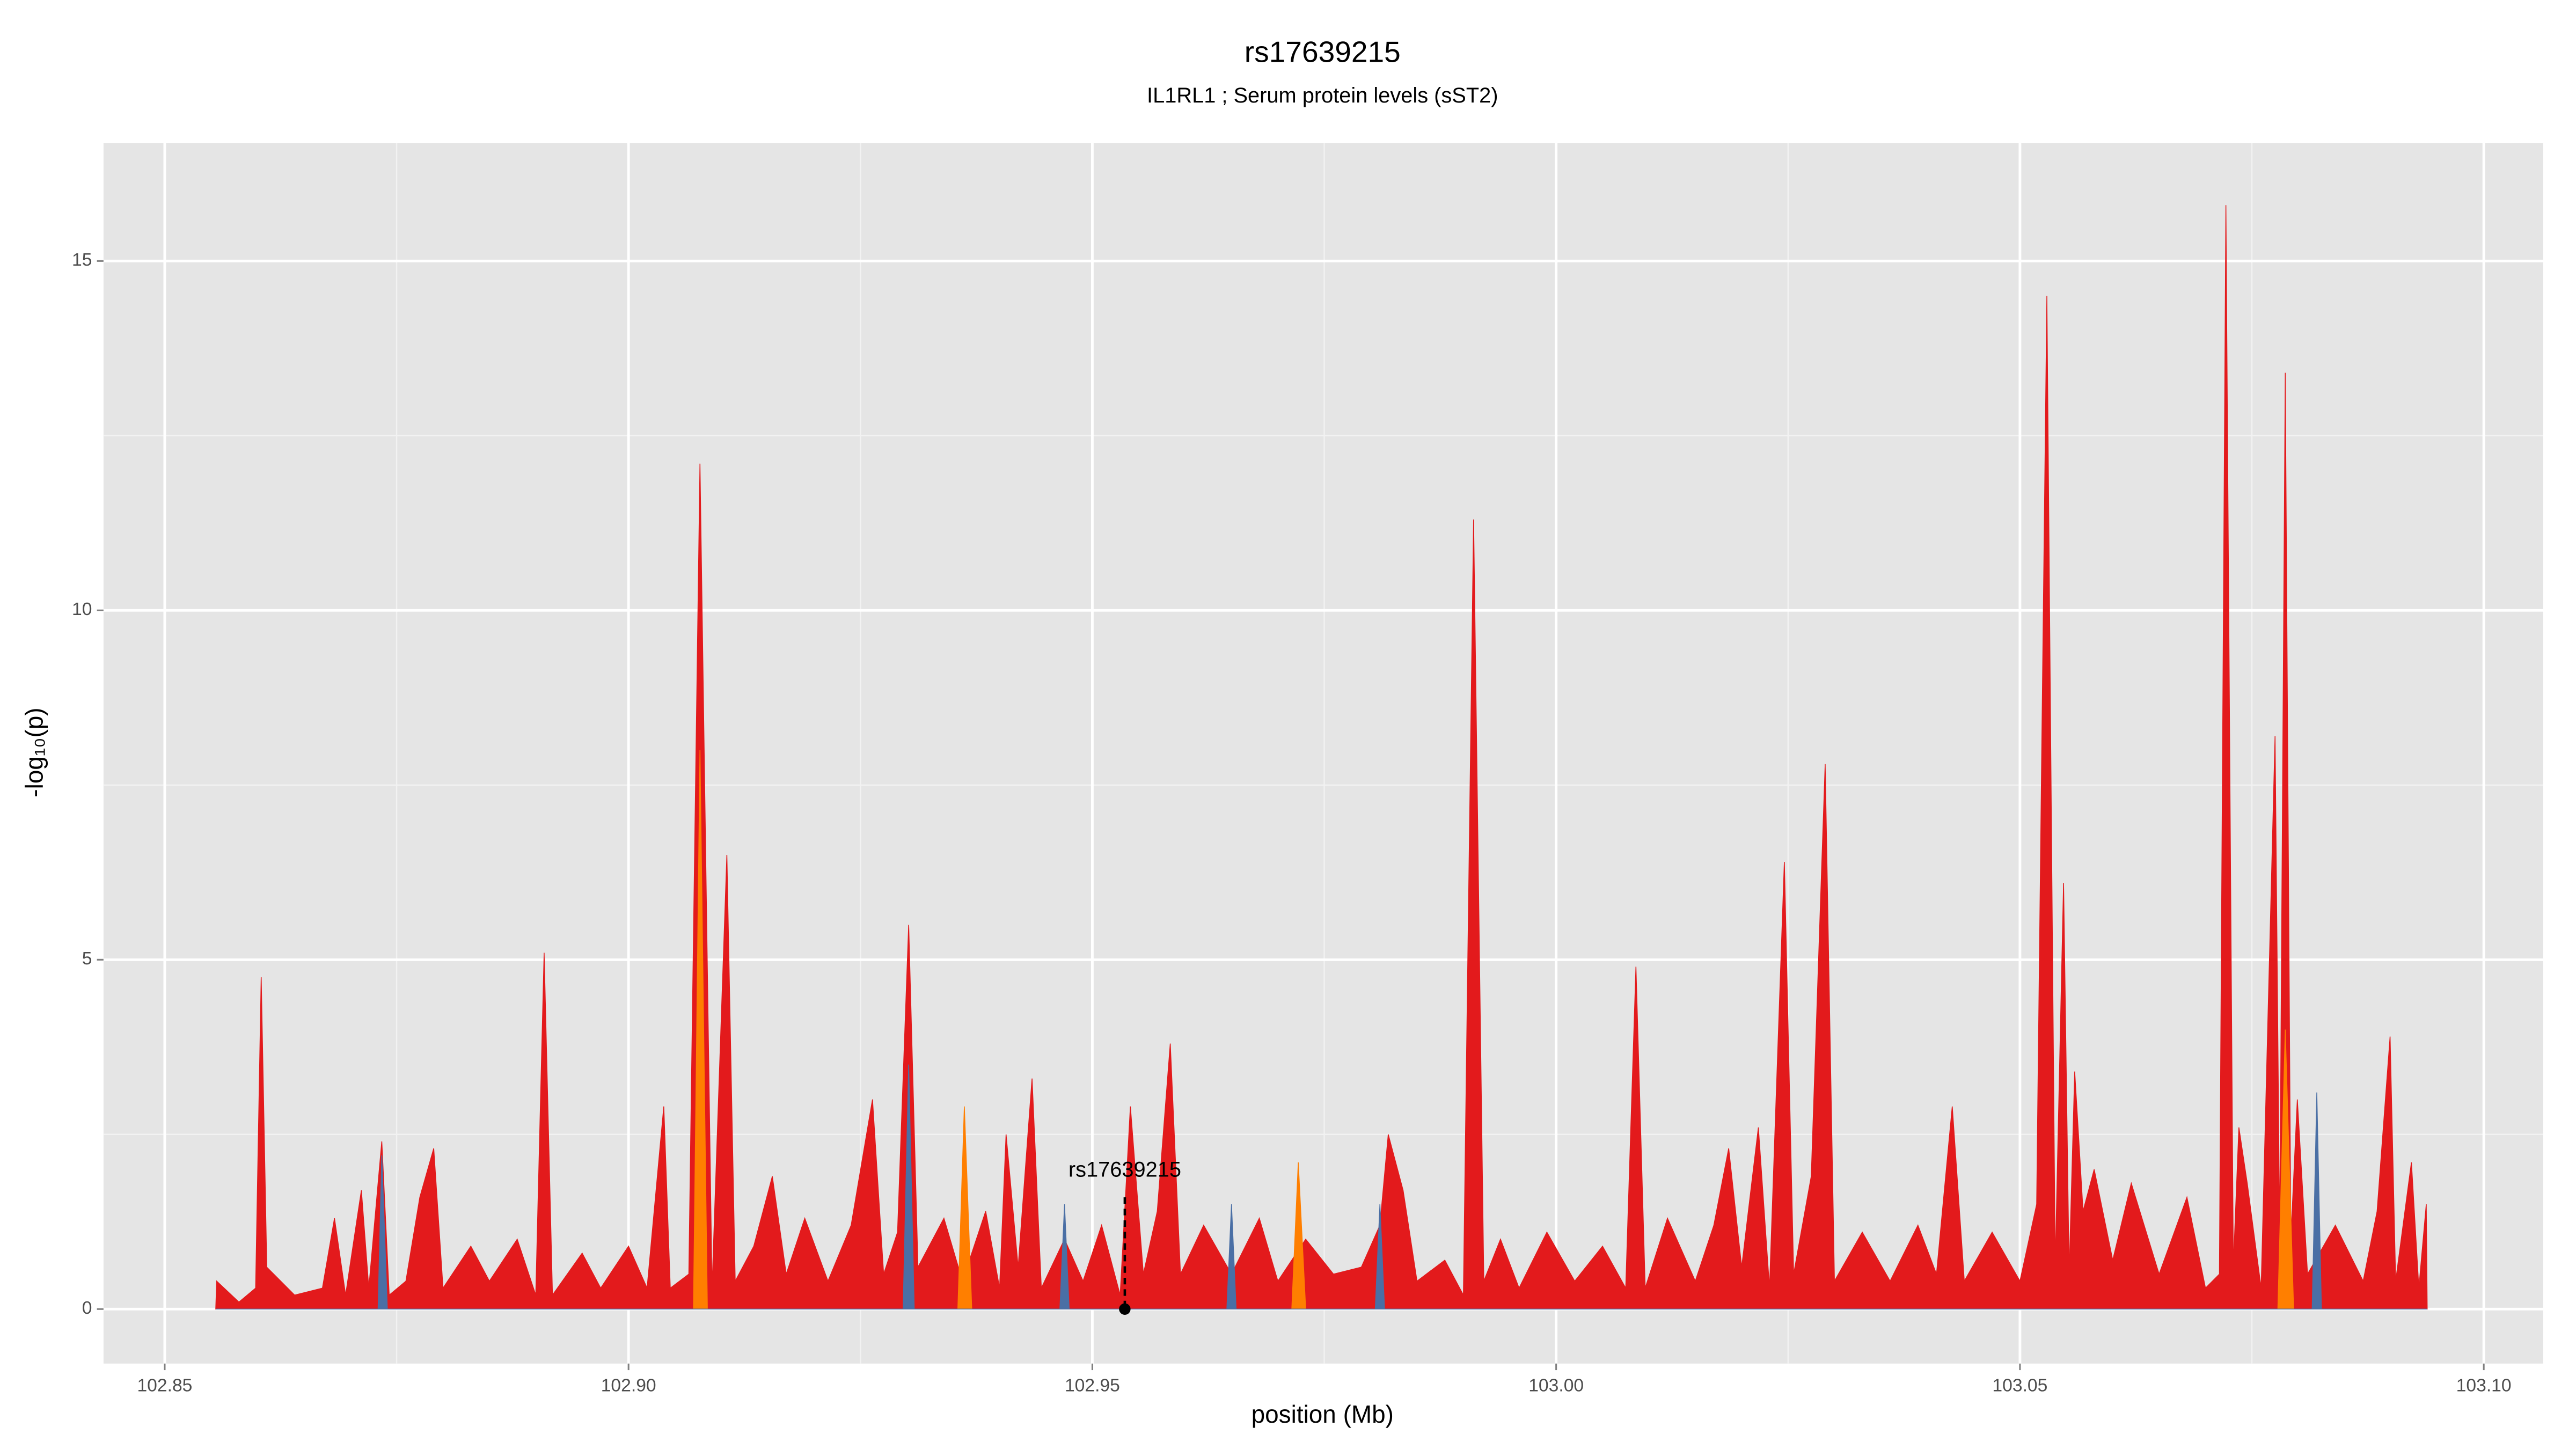 This screenshot has width=2576, height=1449. Describe the element at coordinates (164, 1386) in the screenshot. I see `x-tick-label: 102.85` at that location.